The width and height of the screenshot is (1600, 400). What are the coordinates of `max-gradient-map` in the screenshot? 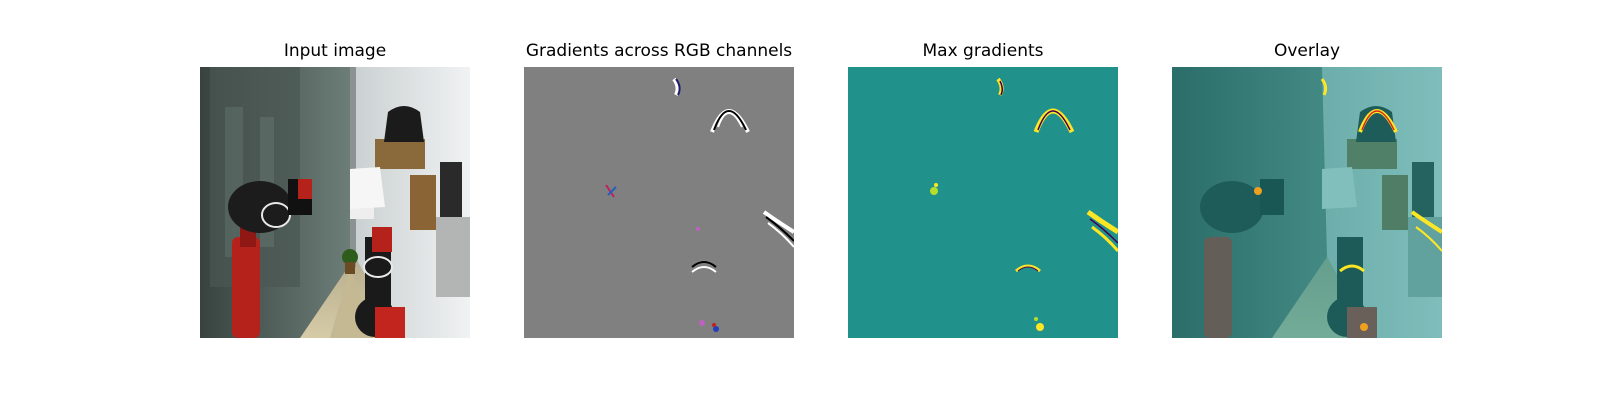 It's located at (983, 202).